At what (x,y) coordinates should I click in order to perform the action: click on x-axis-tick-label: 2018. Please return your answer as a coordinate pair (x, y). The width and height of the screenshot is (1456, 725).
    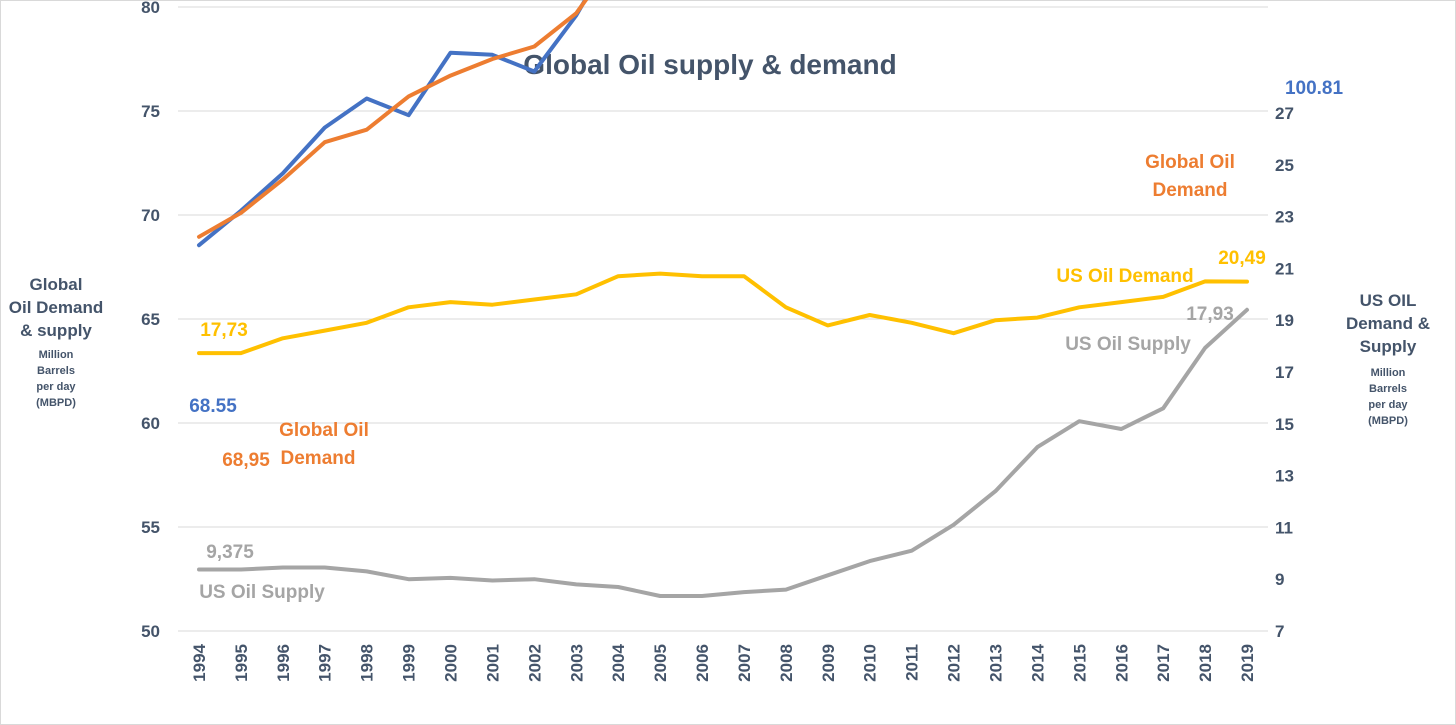
    Looking at the image, I should click on (1205, 663).